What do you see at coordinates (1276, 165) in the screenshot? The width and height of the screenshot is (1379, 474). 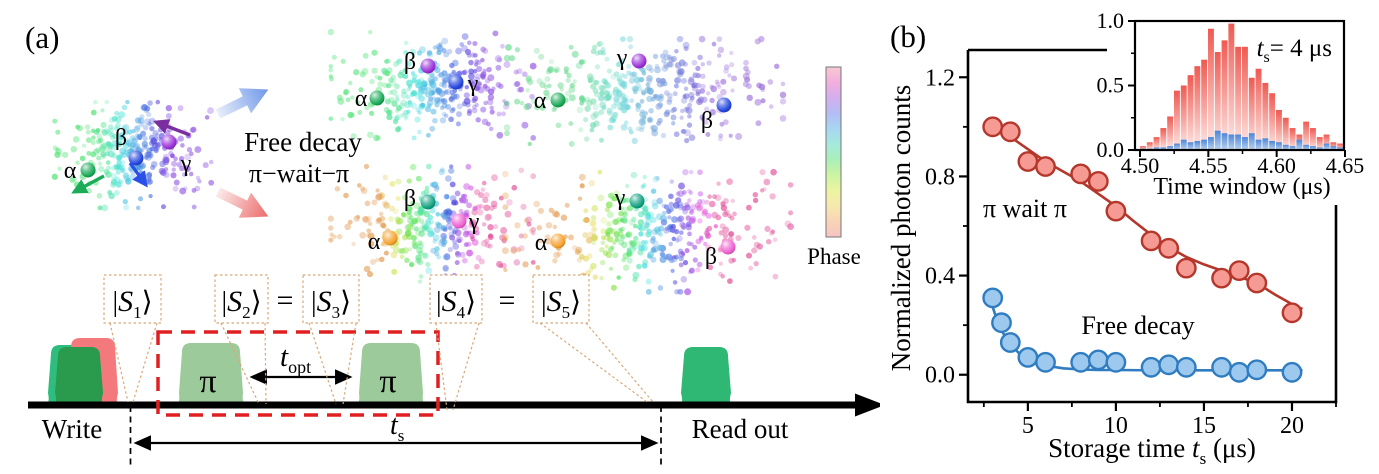 I see `inset-x-tick-label: 4.60` at bounding box center [1276, 165].